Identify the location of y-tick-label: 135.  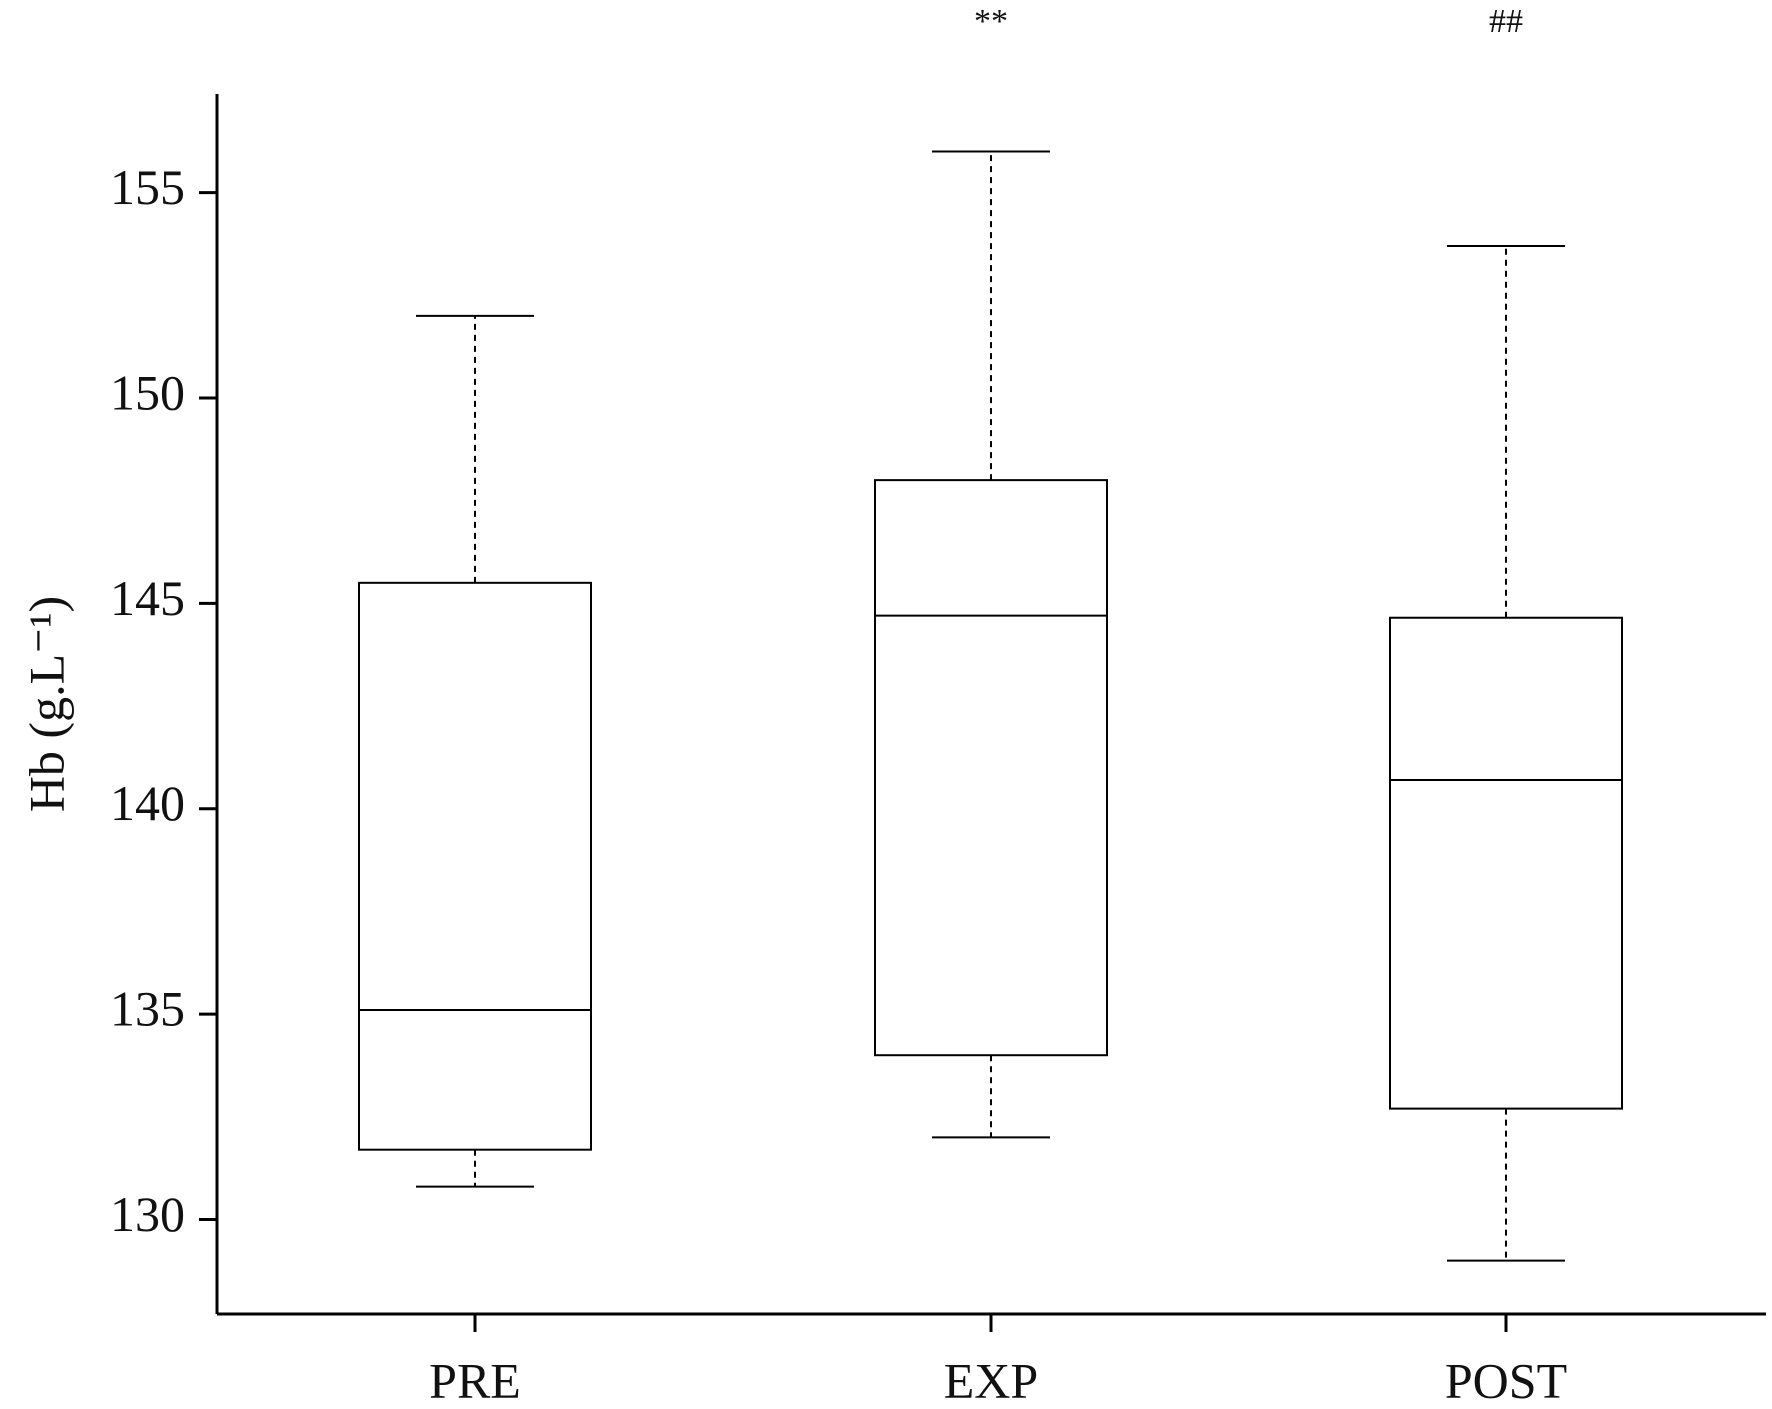
(147, 1009).